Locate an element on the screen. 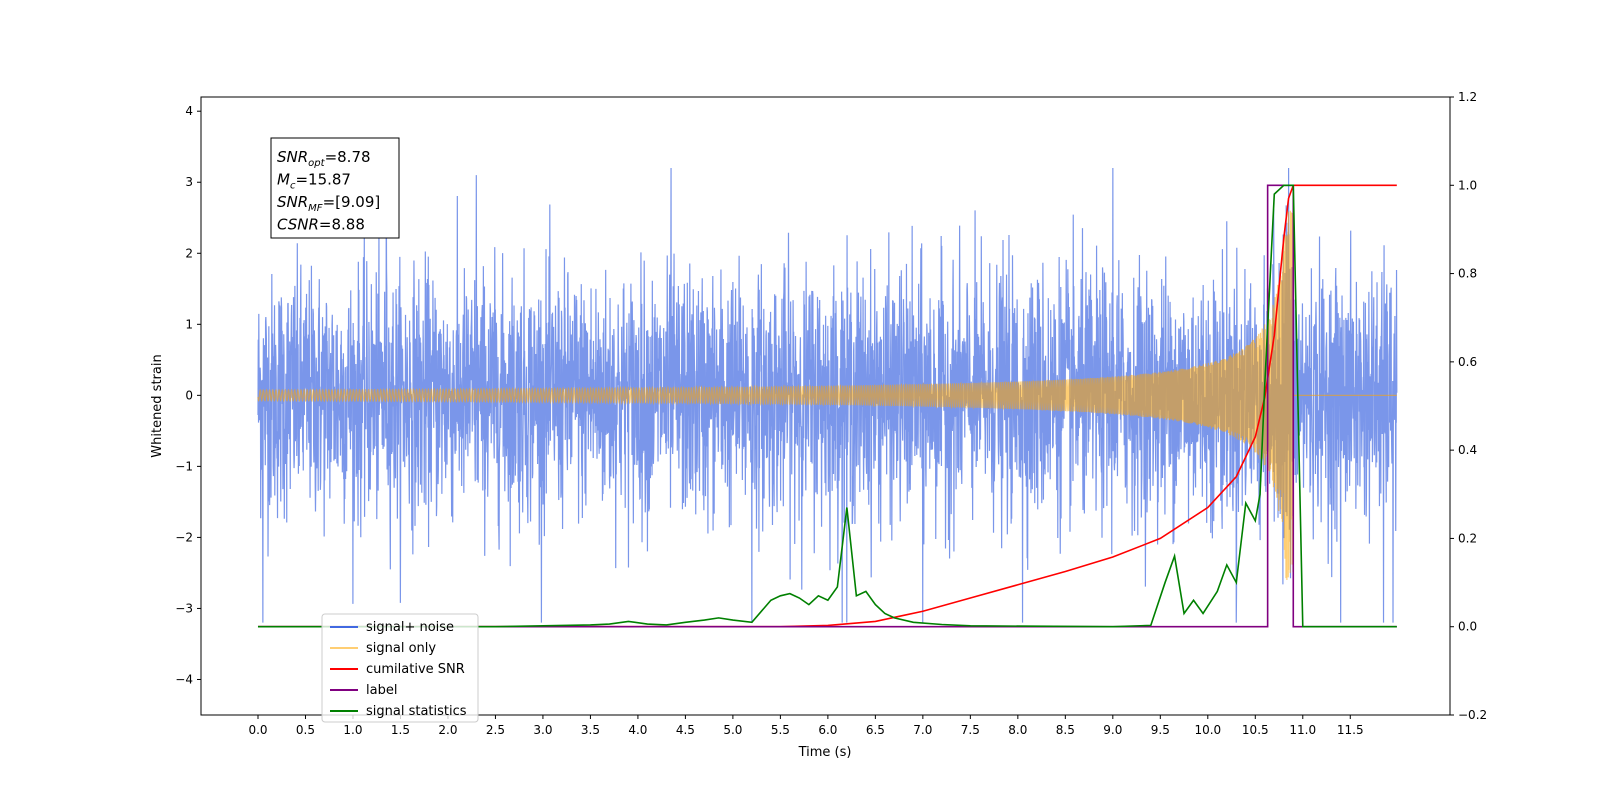 The height and width of the screenshot is (800, 1600). y-tick-label: 4 is located at coordinates (189, 111).